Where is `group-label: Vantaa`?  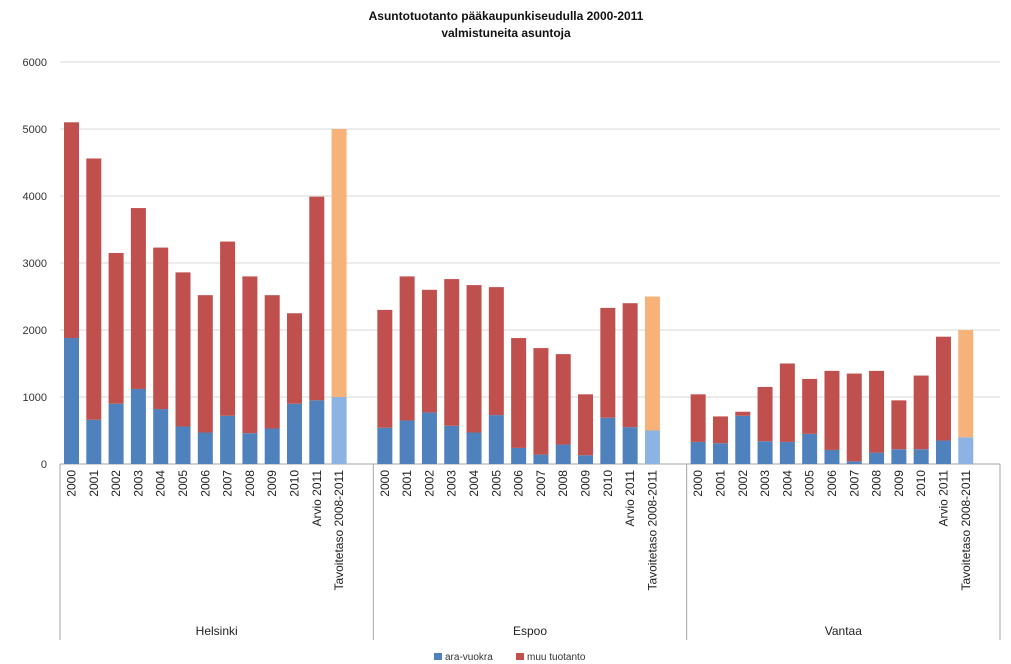
group-label: Vantaa is located at coordinates (843, 631).